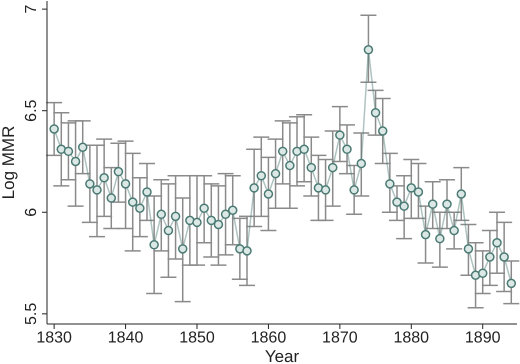 This screenshot has width=520, height=364. What do you see at coordinates (482, 337) in the screenshot?
I see `x-tick-label: 1890` at bounding box center [482, 337].